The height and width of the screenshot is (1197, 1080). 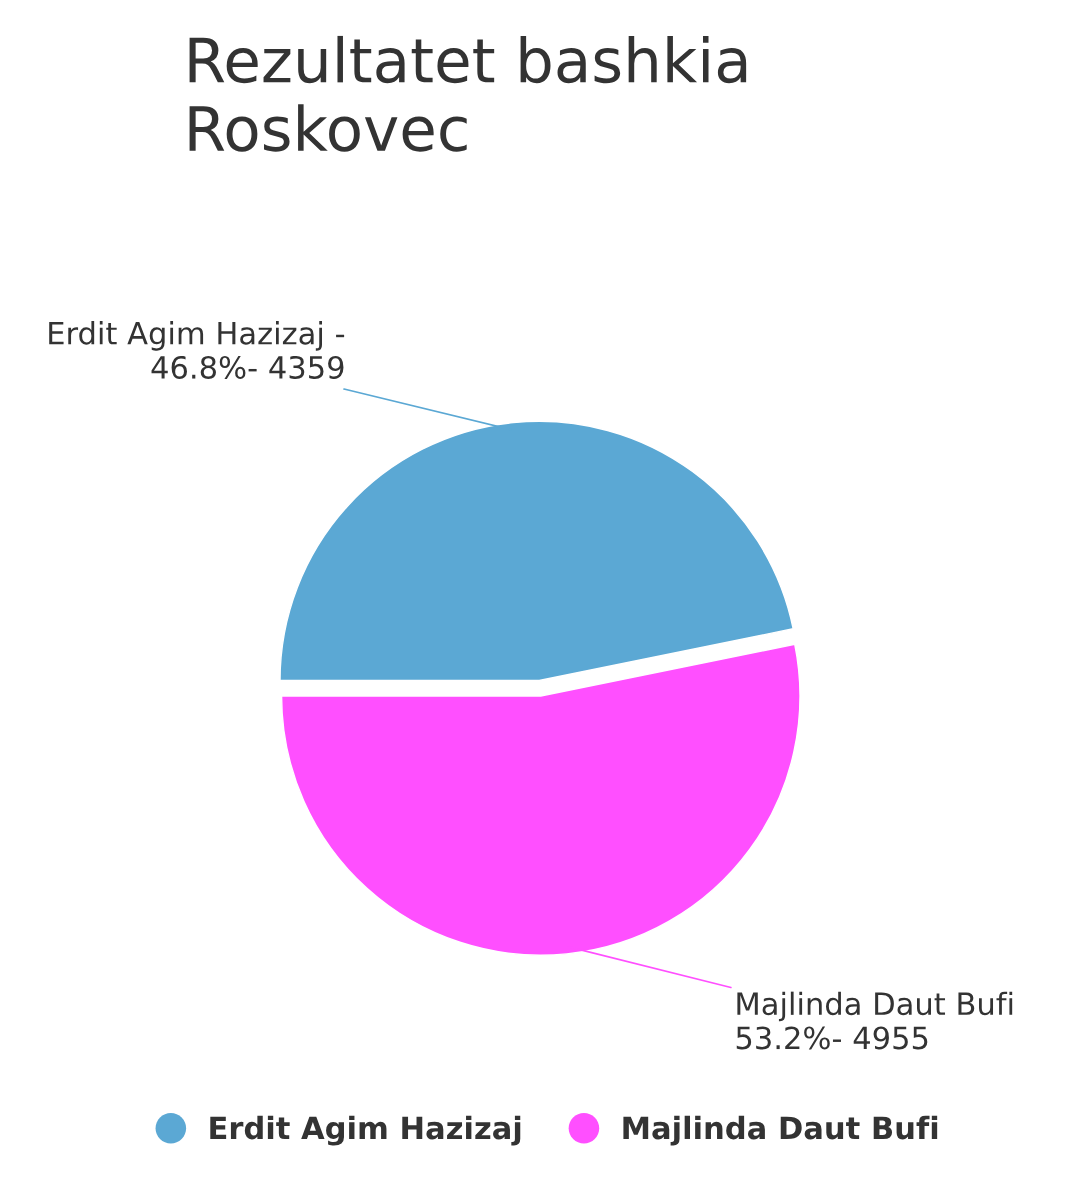 I want to click on text: Erdit Agim Hazizaj - 46.8%- 4359, so click(x=197, y=350).